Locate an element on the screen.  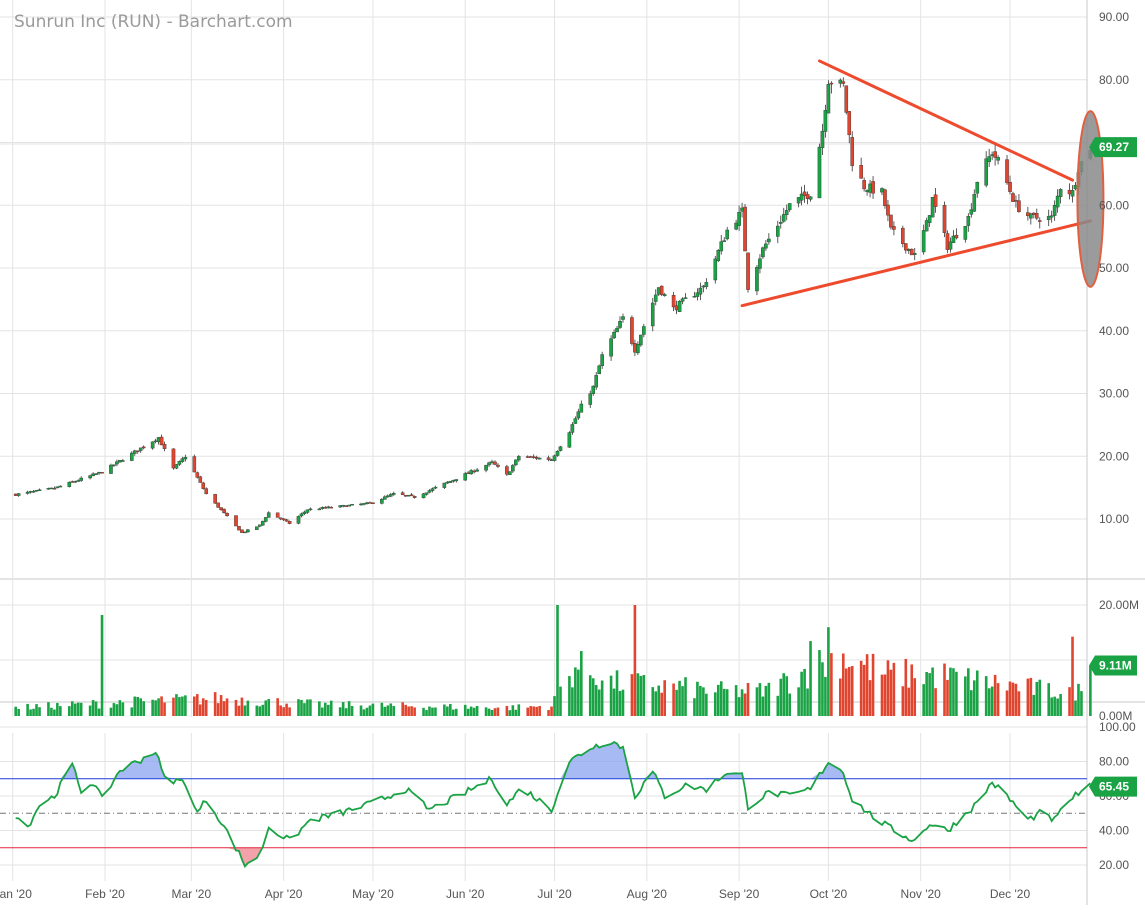
price-tick-label: 50.00 is located at coordinates (1114, 268).